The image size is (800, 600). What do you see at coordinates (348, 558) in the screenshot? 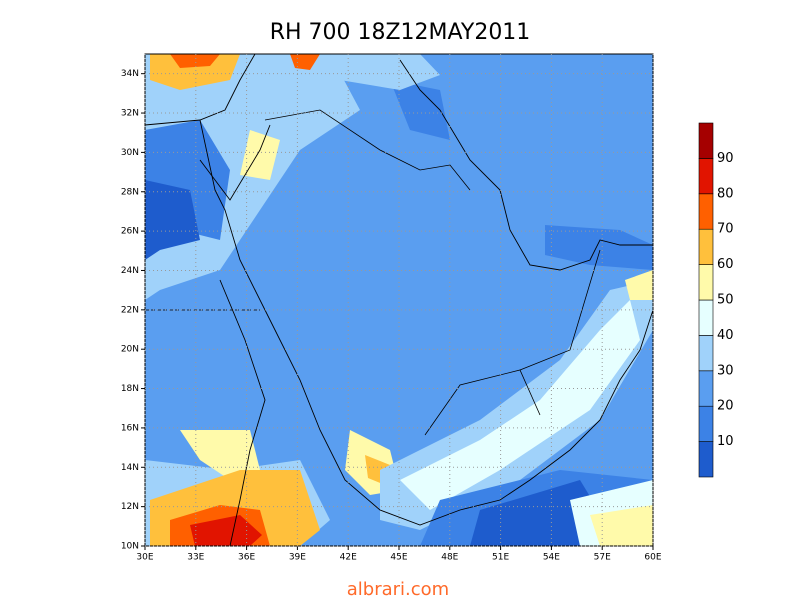
I see `x-tick-label: 42E` at bounding box center [348, 558].